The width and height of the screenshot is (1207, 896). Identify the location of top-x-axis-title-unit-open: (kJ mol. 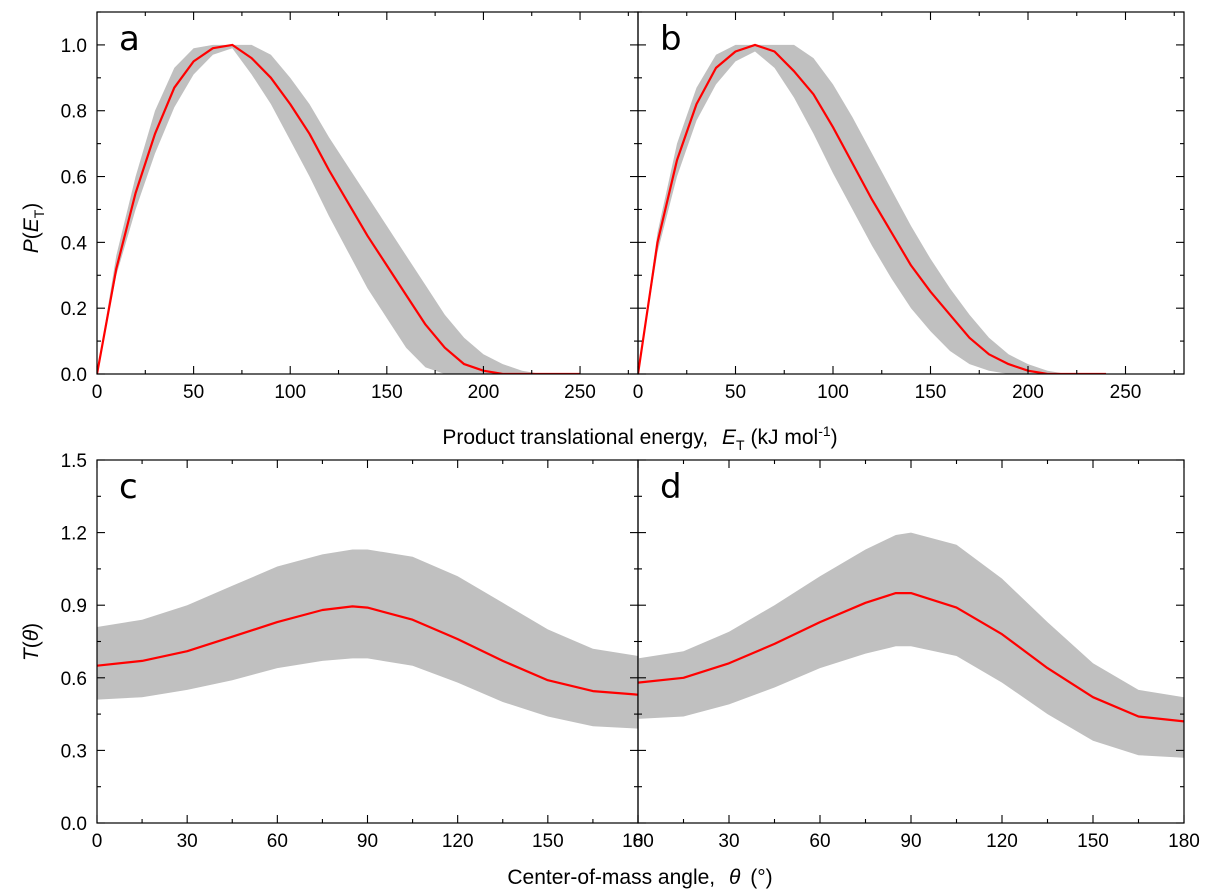
(785, 437).